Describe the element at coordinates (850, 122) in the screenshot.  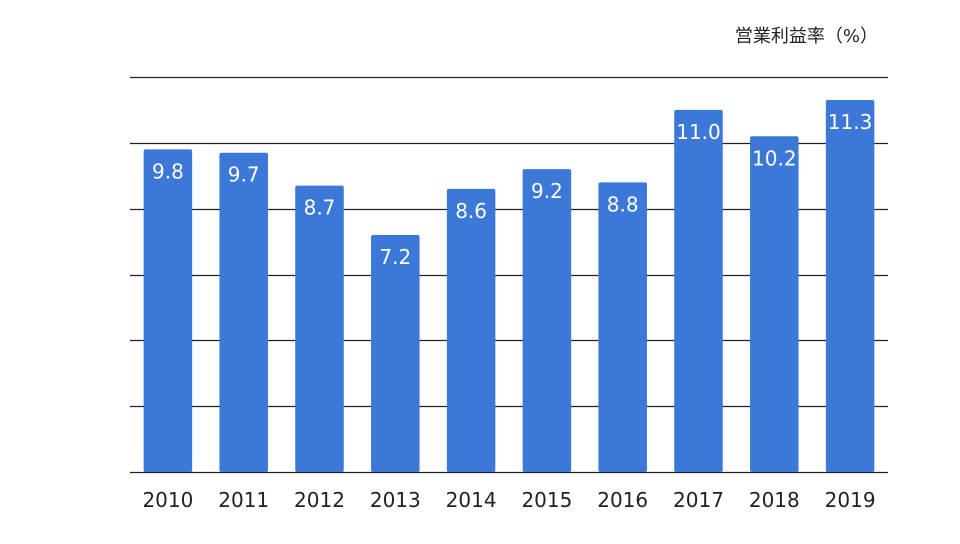
I see `data-label-2019: 11.3` at that location.